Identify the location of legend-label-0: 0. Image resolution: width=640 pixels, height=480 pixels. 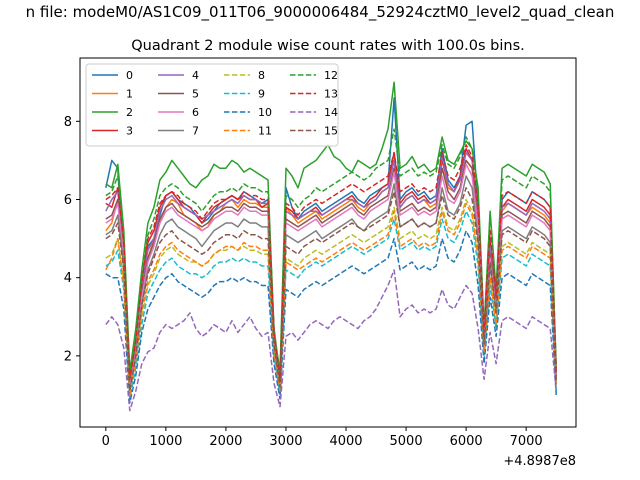
(129, 75).